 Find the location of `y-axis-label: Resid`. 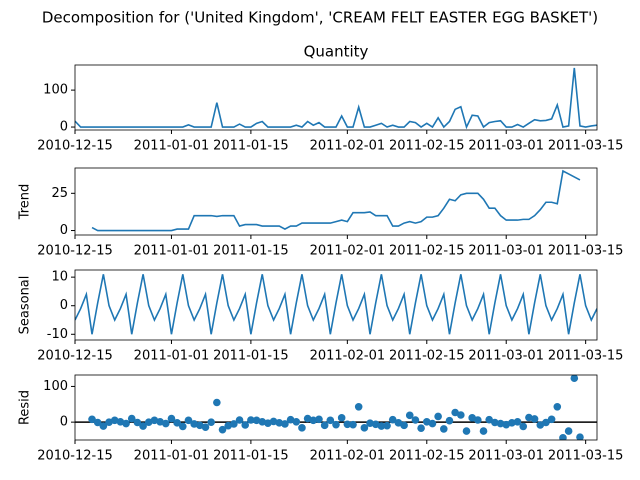

y-axis-label: Resid is located at coordinates (25, 407).